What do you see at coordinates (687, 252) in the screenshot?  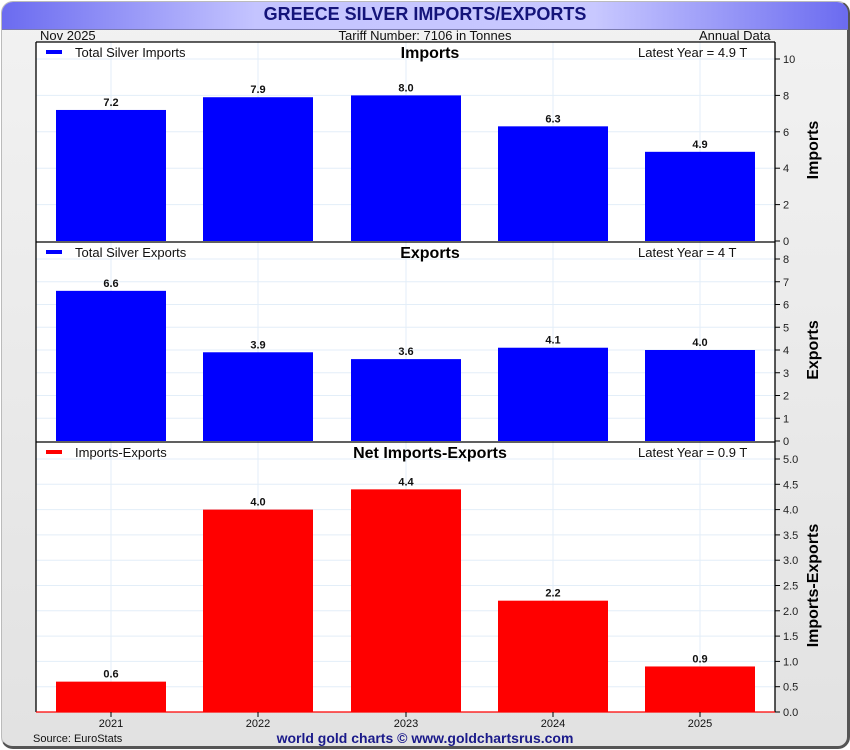 I see `latest-year-exports: Latest Year = 4 T` at bounding box center [687, 252].